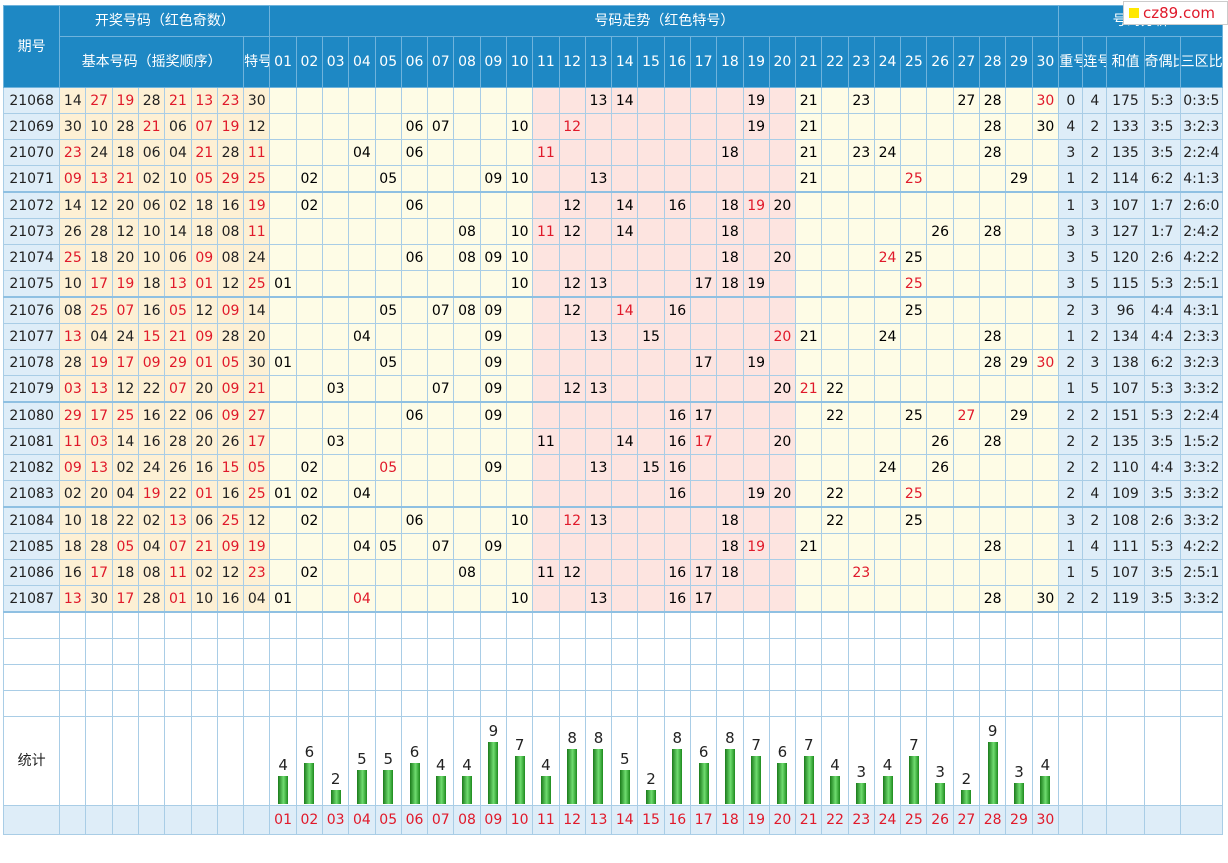 Image resolution: width=1228 pixels, height=863 pixels. Describe the element at coordinates (914, 179) in the screenshot. I see `trend-cell: 25` at that location.